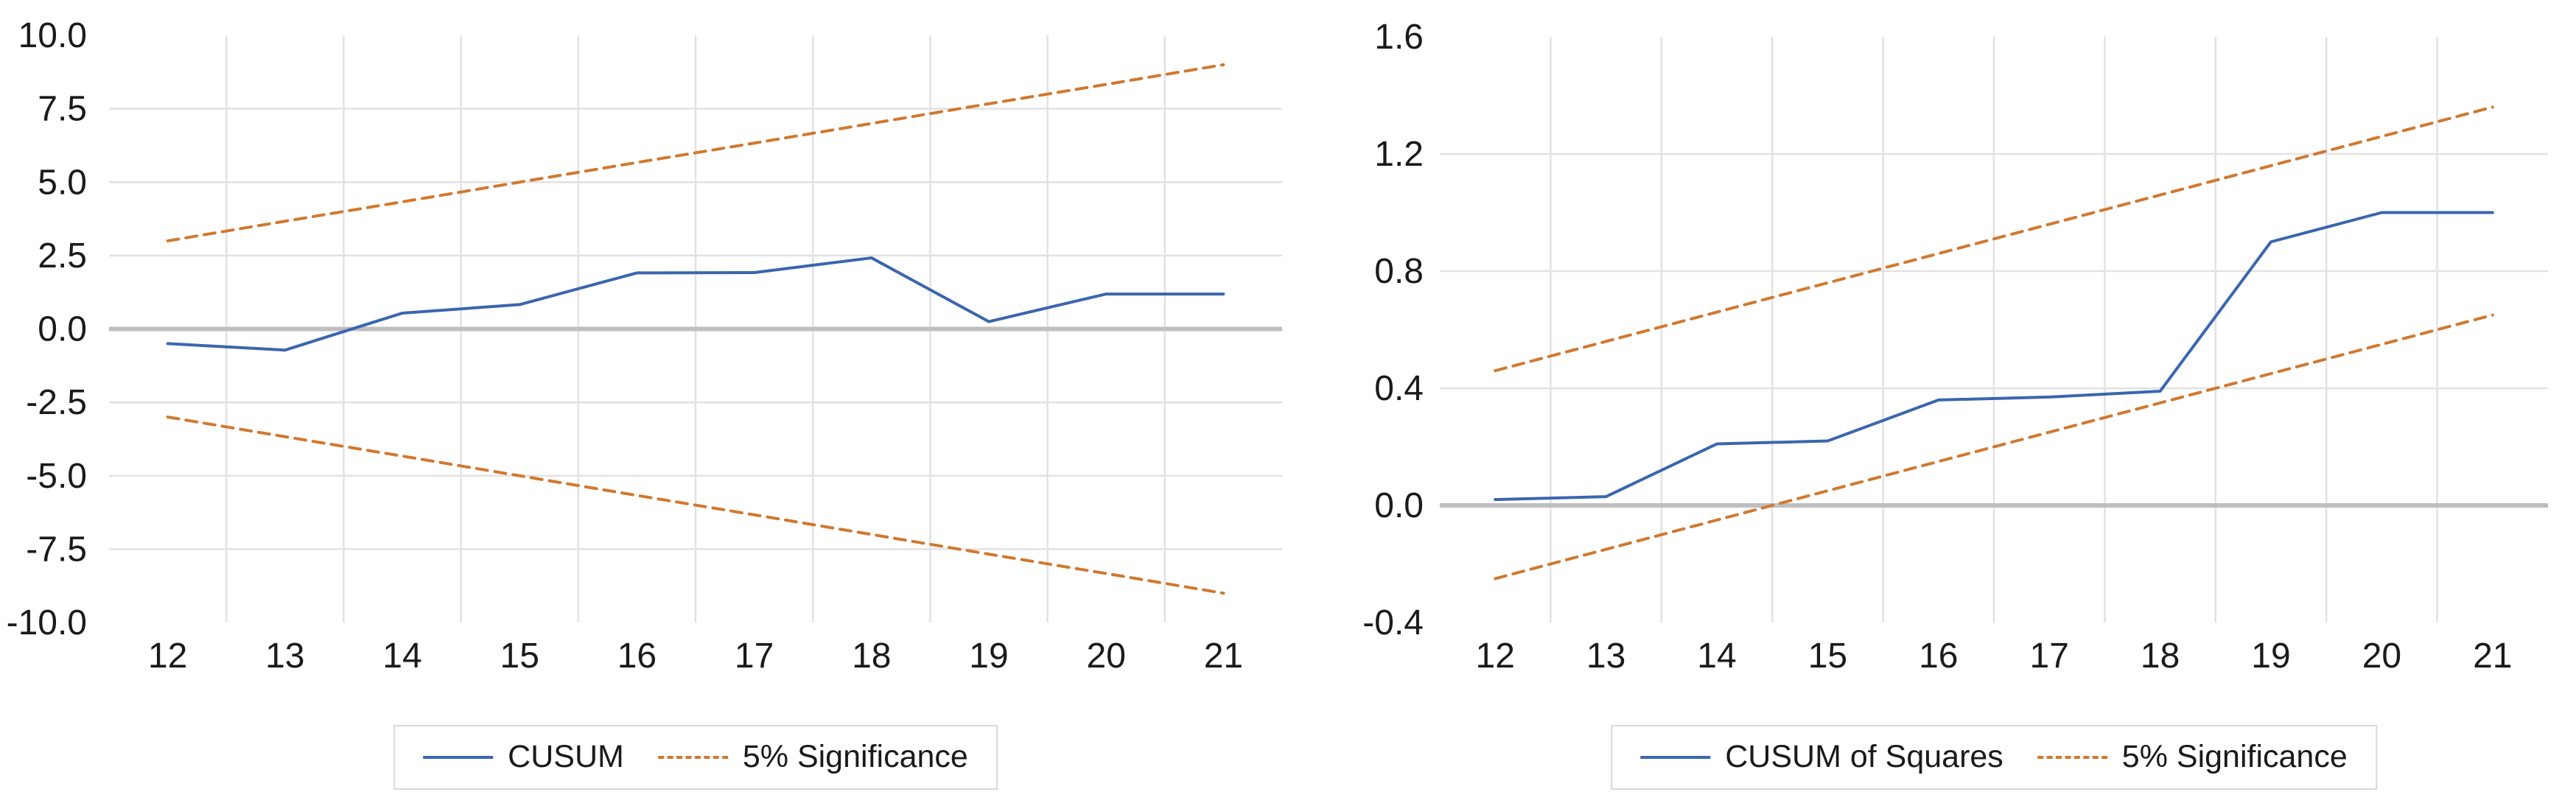  What do you see at coordinates (62, 182) in the screenshot?
I see `y-axis-tick-label: 5.0` at bounding box center [62, 182].